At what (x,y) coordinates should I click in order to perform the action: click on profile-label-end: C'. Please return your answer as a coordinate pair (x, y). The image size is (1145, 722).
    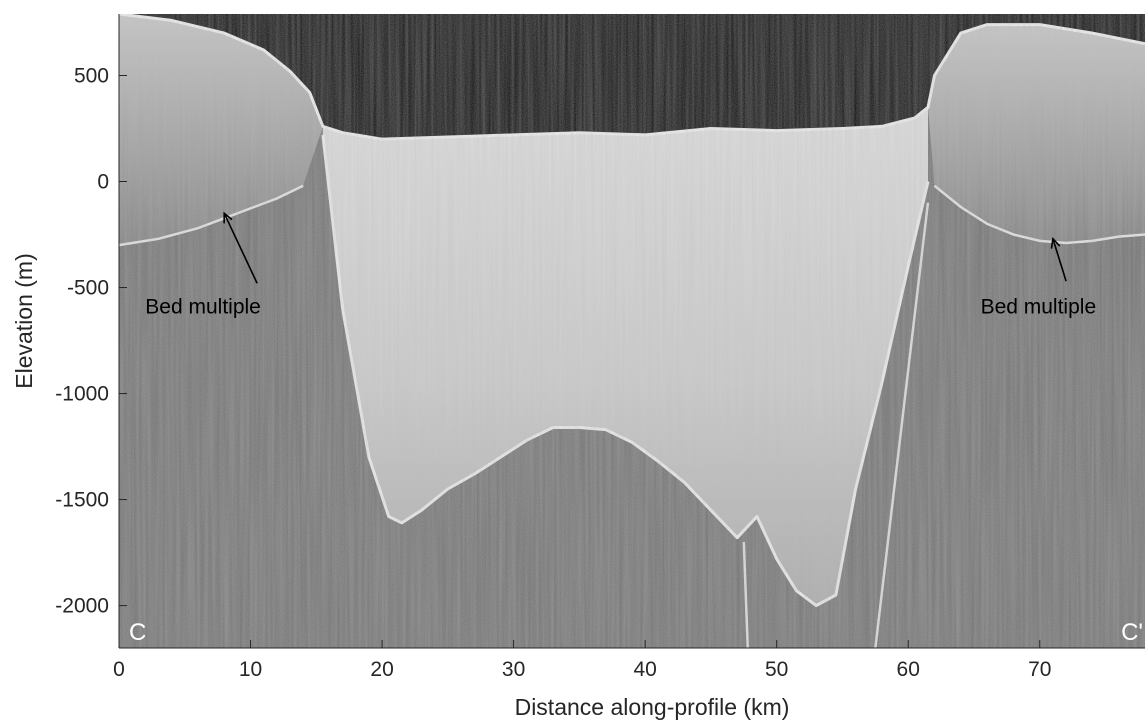
    Looking at the image, I should click on (1132, 632).